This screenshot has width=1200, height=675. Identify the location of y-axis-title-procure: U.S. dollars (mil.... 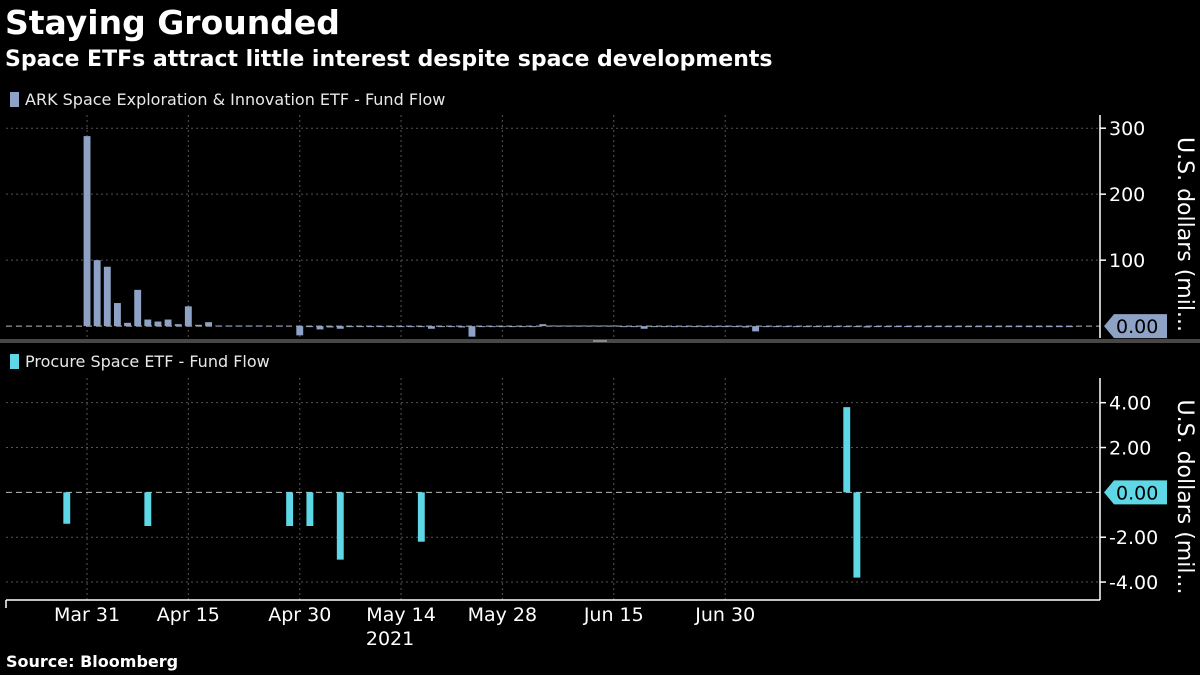
(1184, 497).